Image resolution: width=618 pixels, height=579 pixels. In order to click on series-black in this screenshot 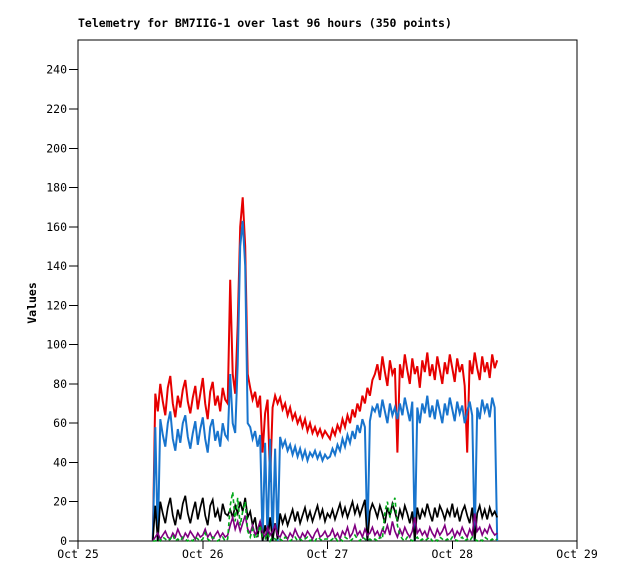, I will do `click(324, 518)`.